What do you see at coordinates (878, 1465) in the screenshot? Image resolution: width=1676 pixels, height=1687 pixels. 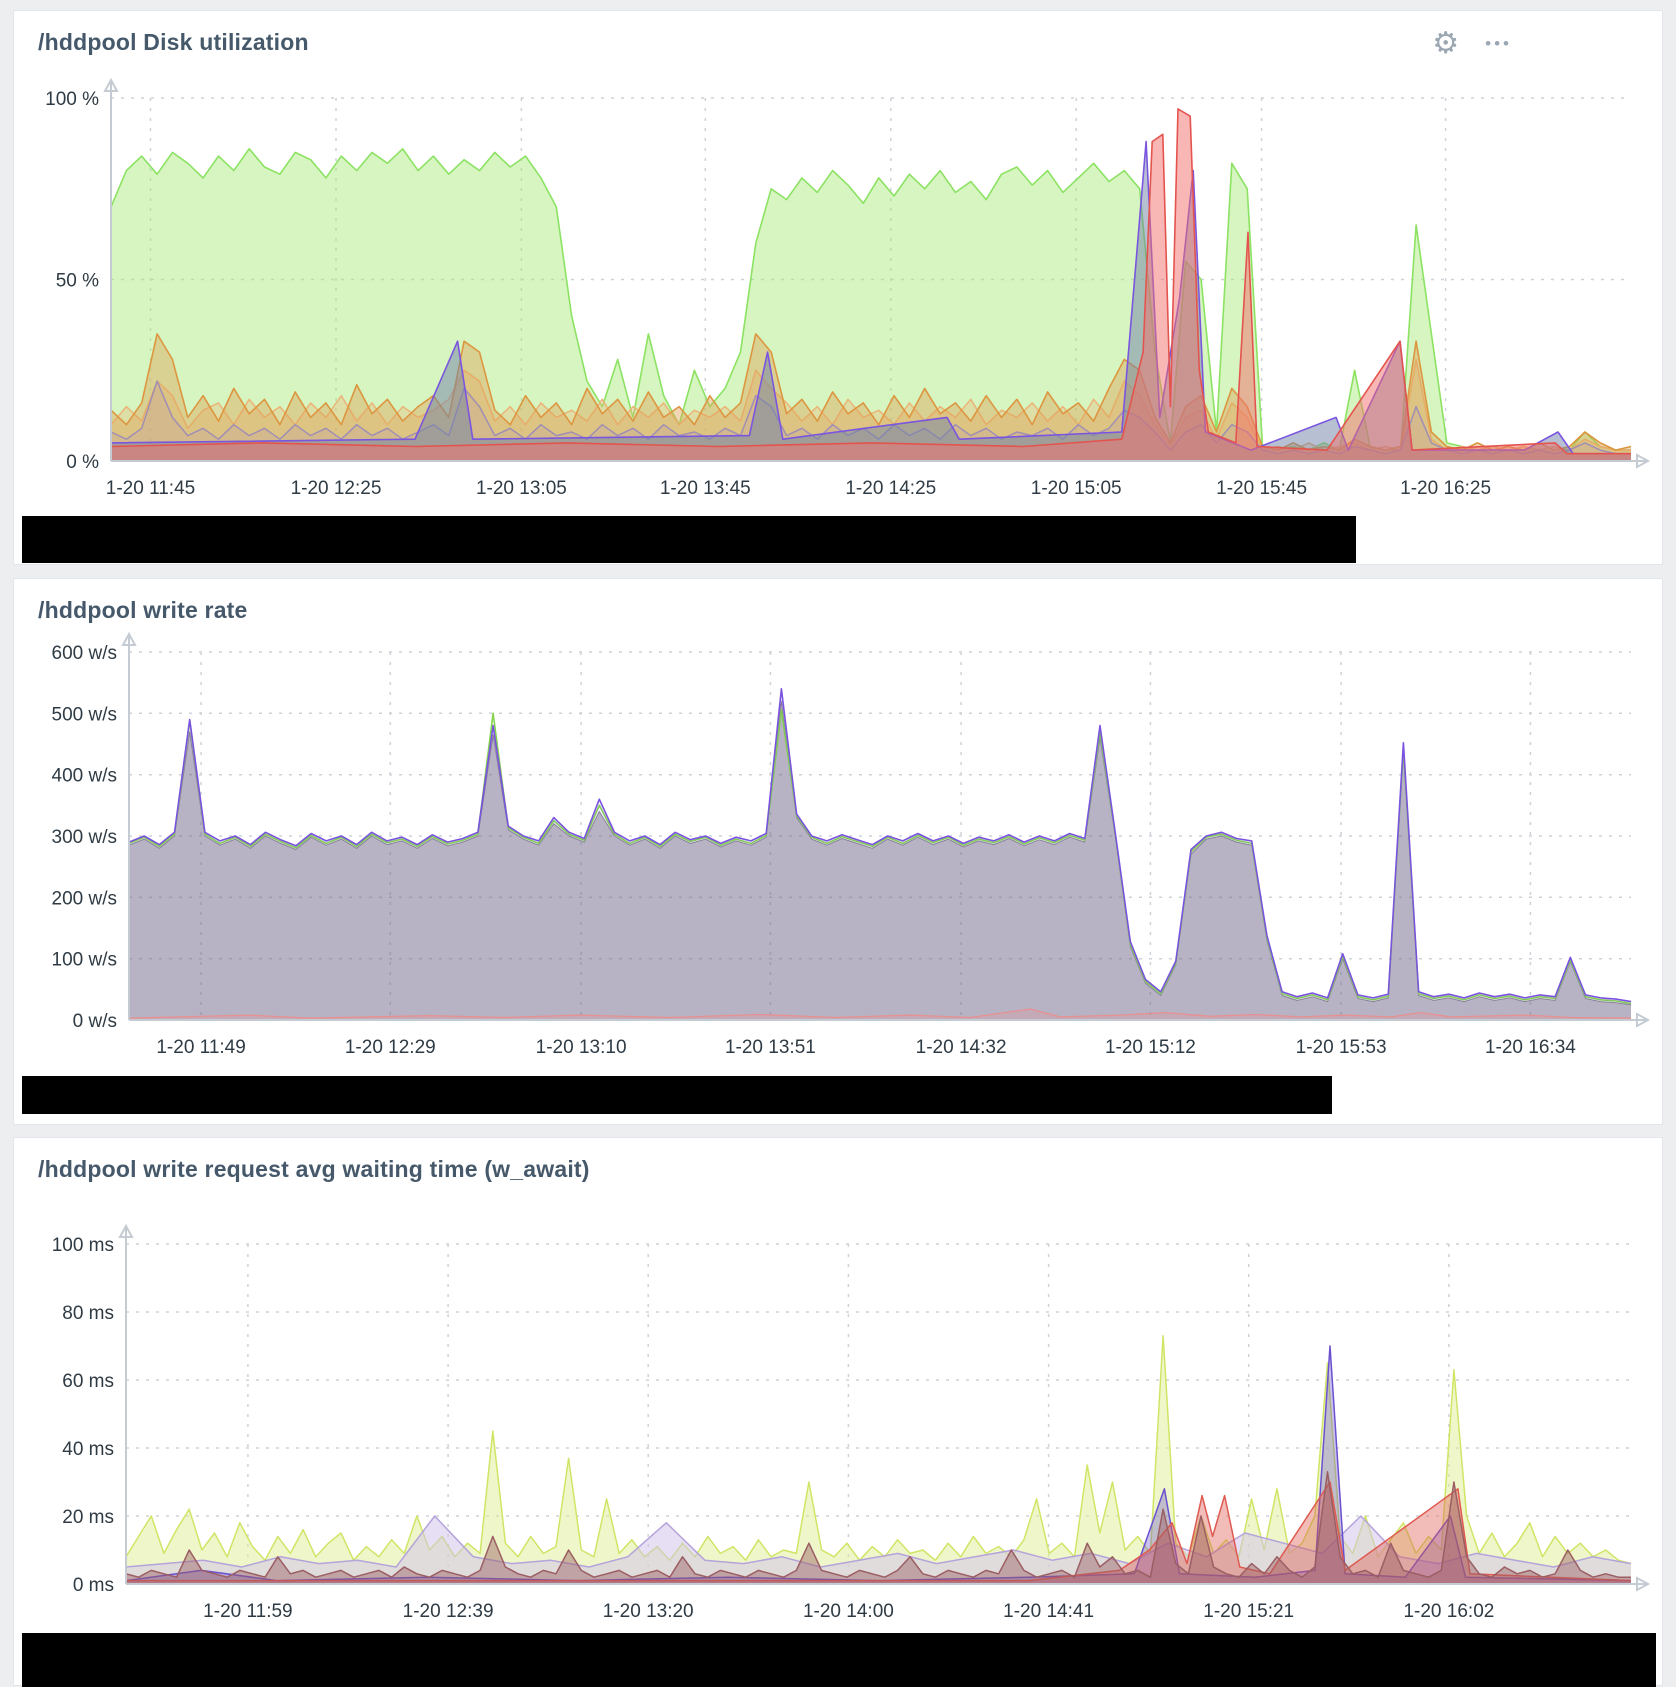 I see `series-area-wait-violet-line` at bounding box center [878, 1465].